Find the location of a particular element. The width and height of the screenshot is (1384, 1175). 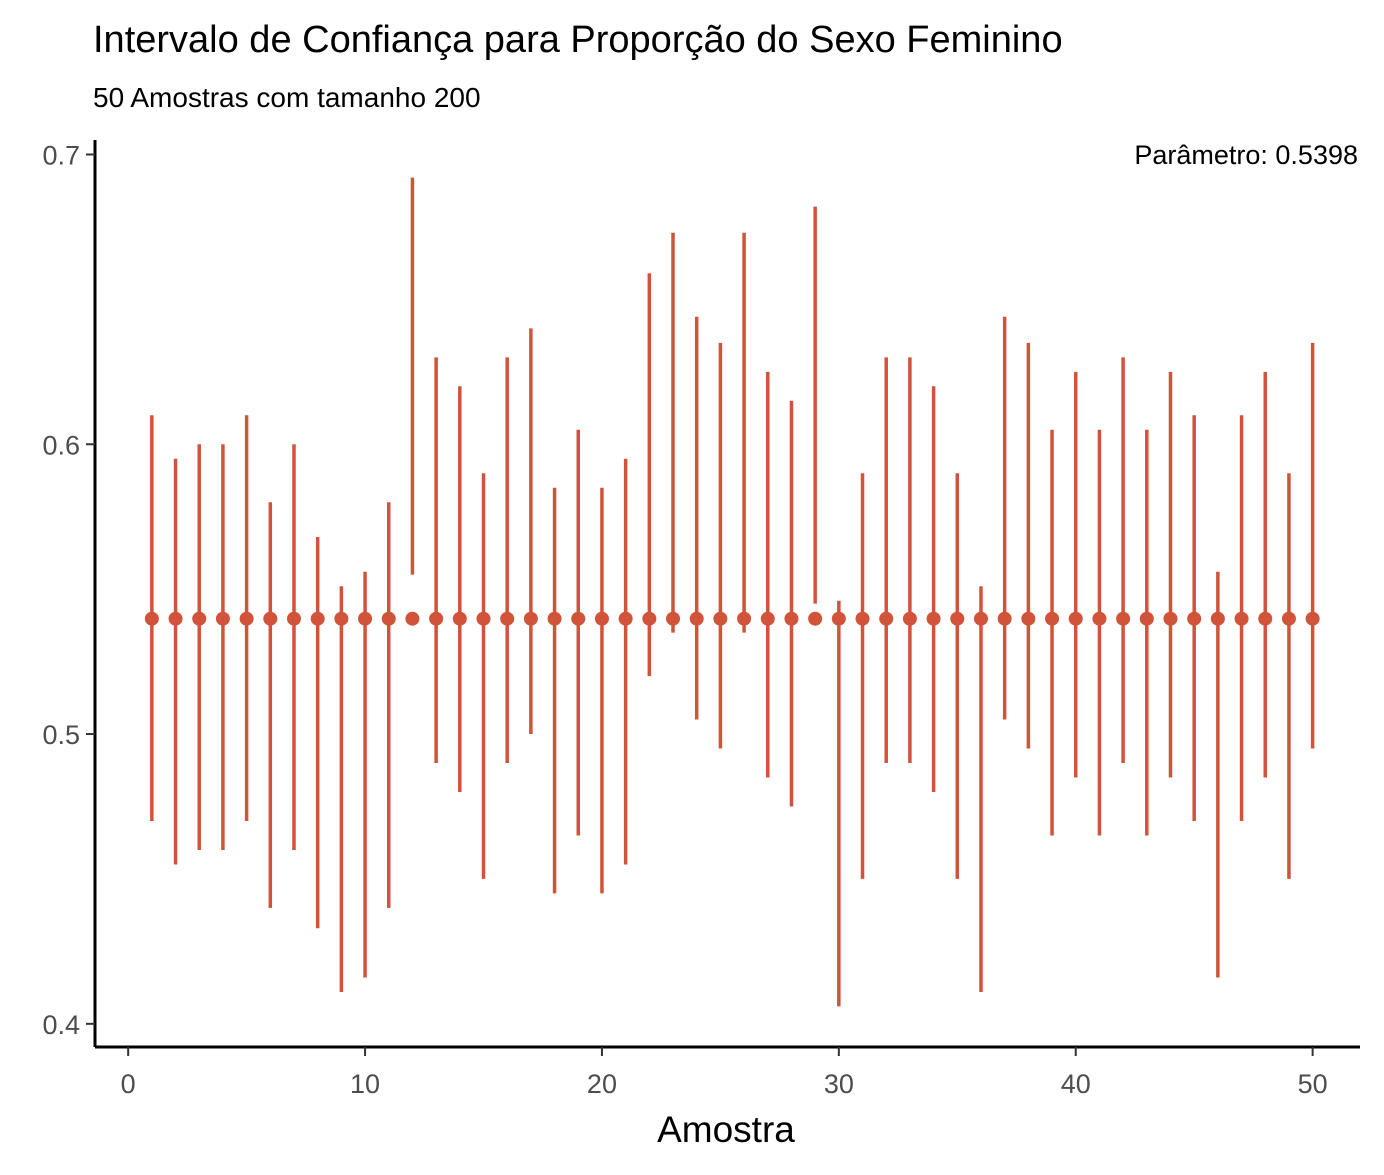

x-tick-label-40: 40 is located at coordinates (1076, 1084).